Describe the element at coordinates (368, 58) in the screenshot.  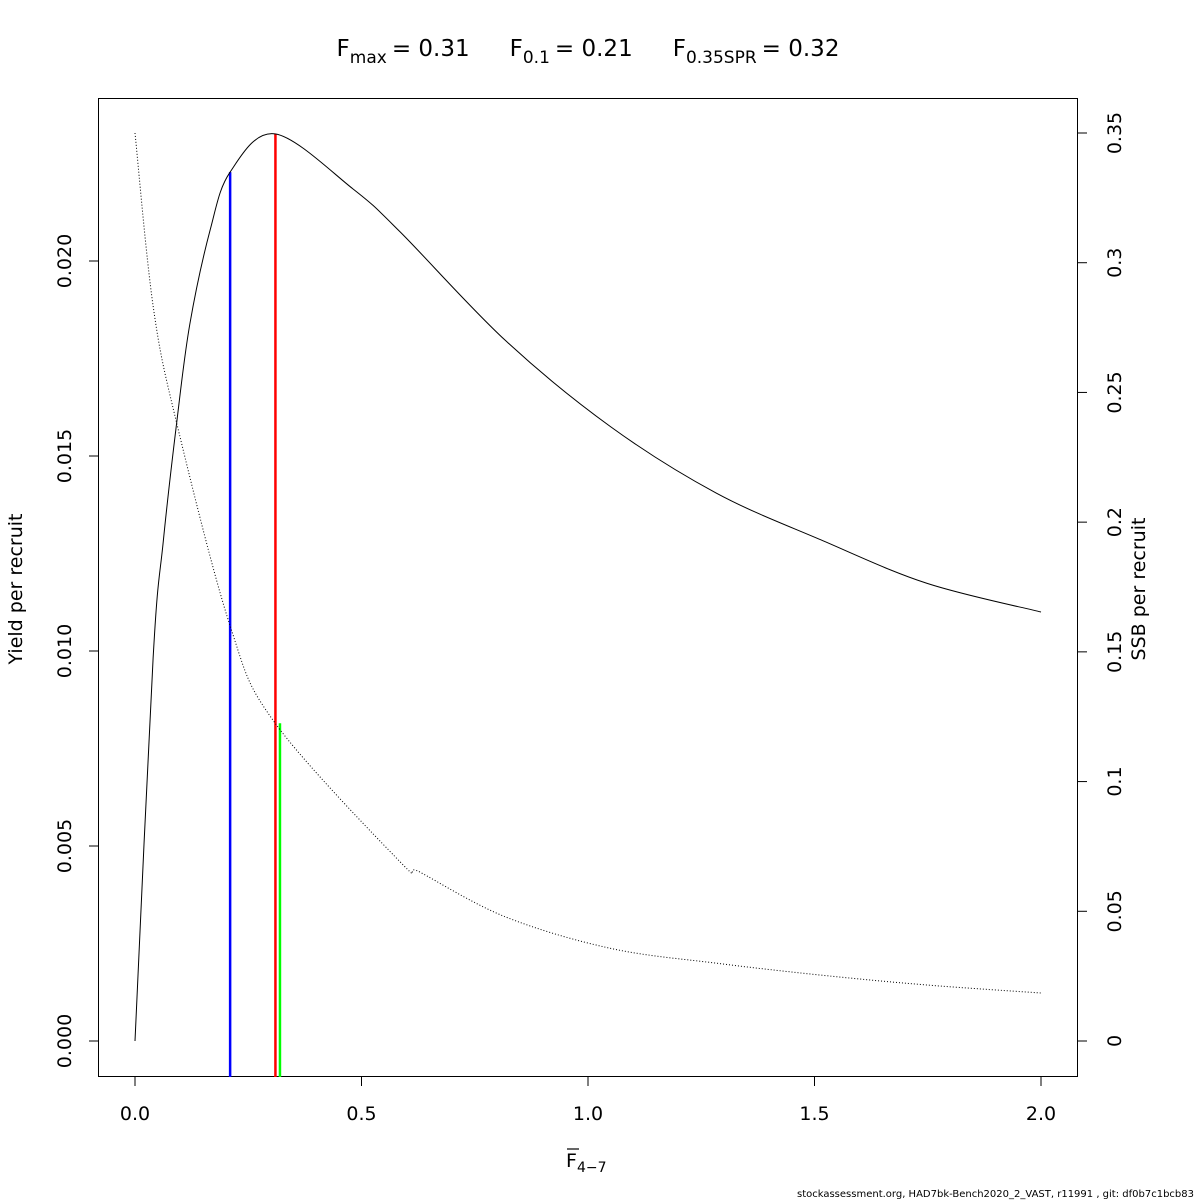
I see `title-fmax-sub: max` at that location.